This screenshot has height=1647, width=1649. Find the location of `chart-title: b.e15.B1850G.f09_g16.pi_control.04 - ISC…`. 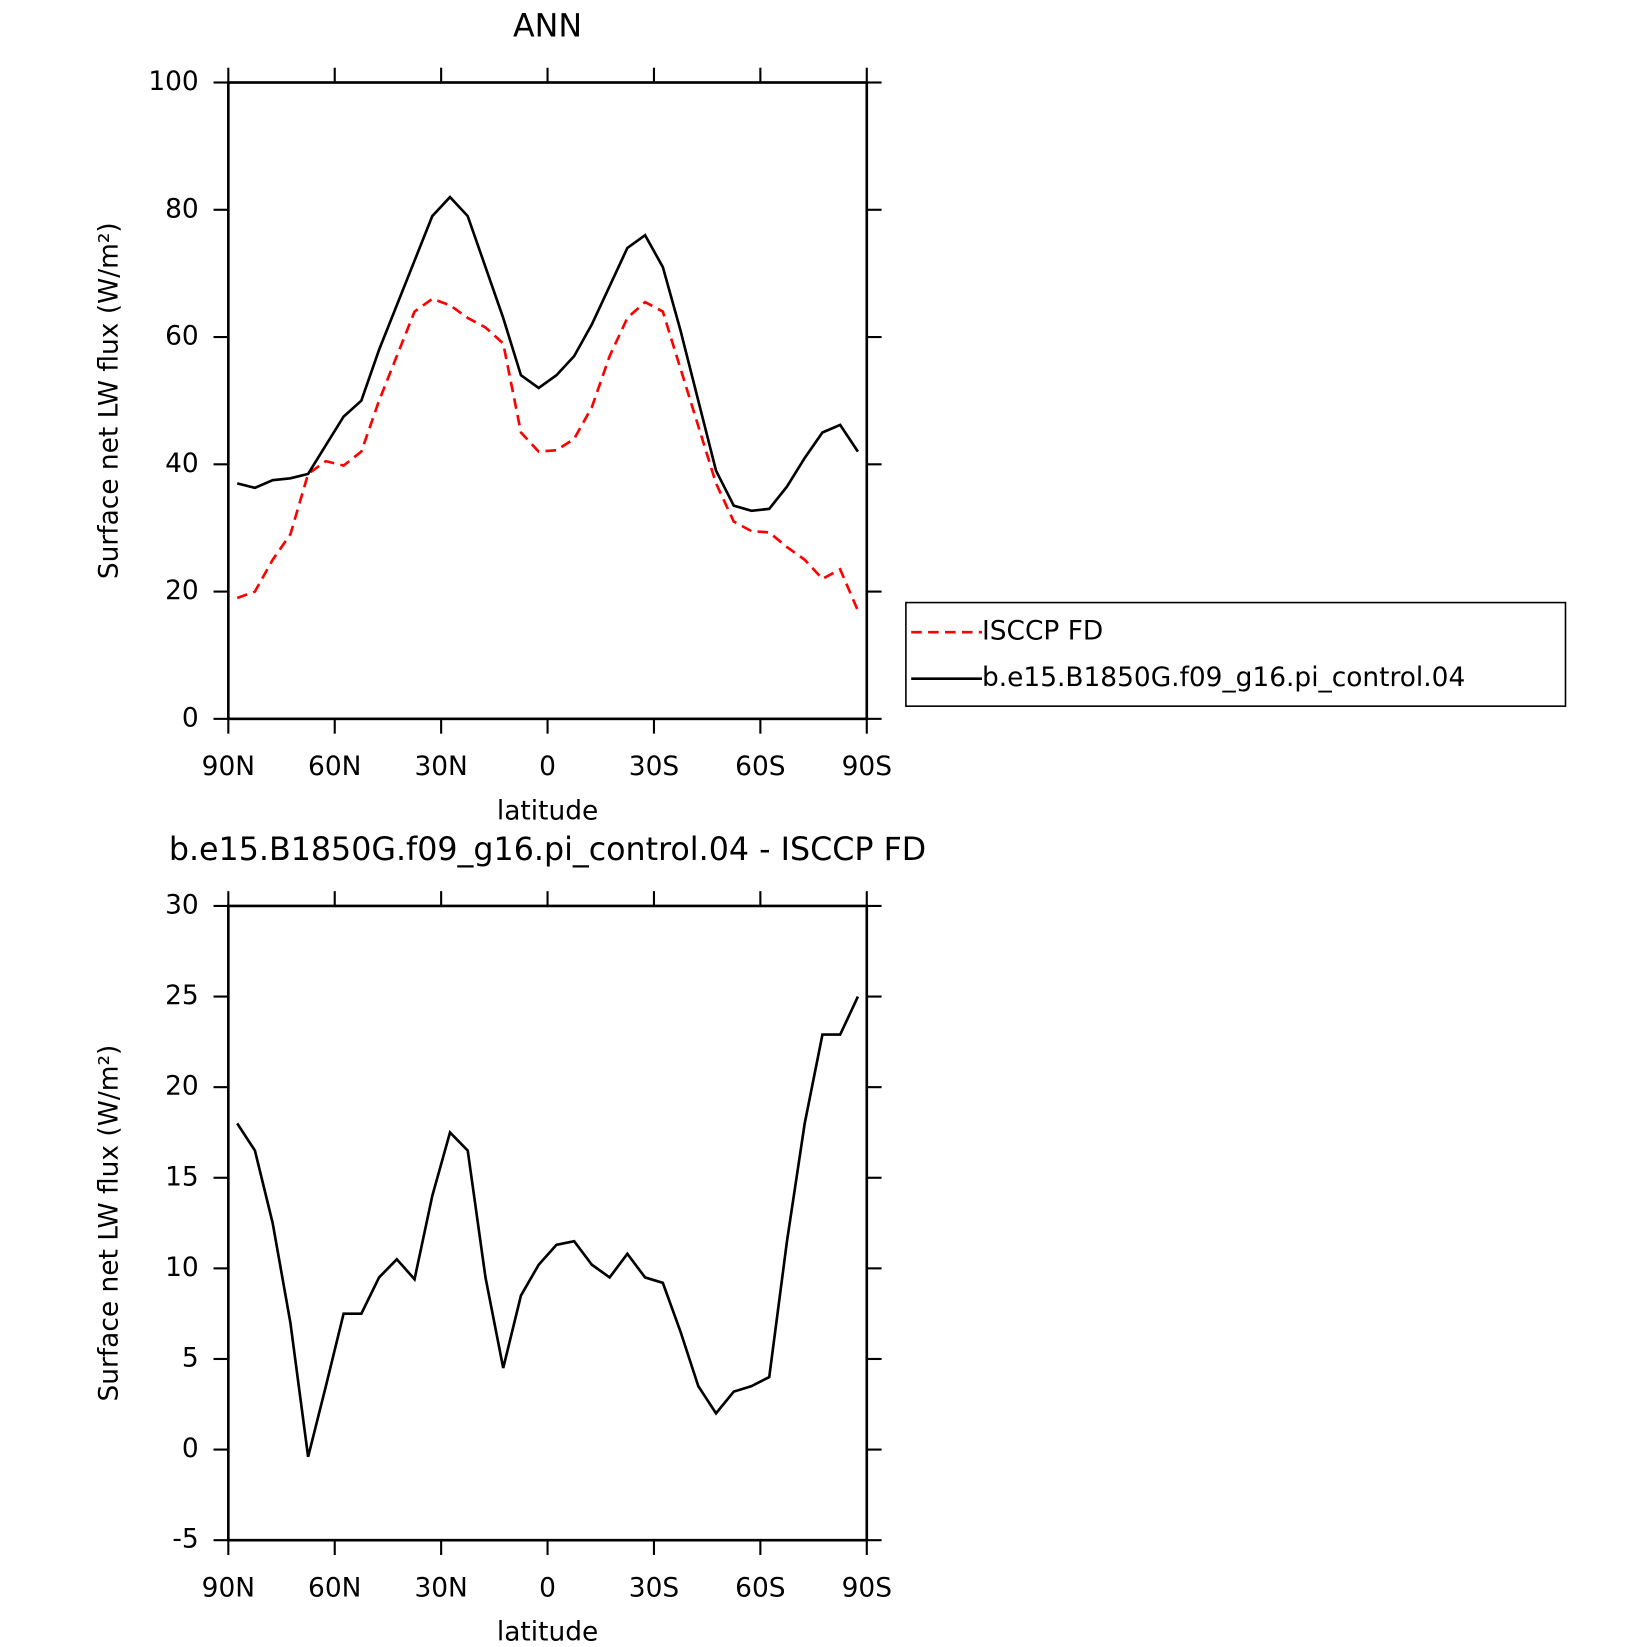

chart-title: b.e15.B1850G.f09_g16.pi_control.04 - ISC… is located at coordinates (547, 850).